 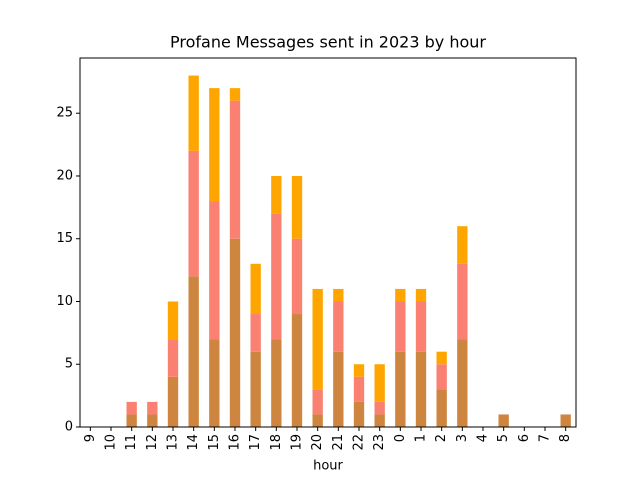 I want to click on x-tick-label: 13, so click(x=173, y=442).